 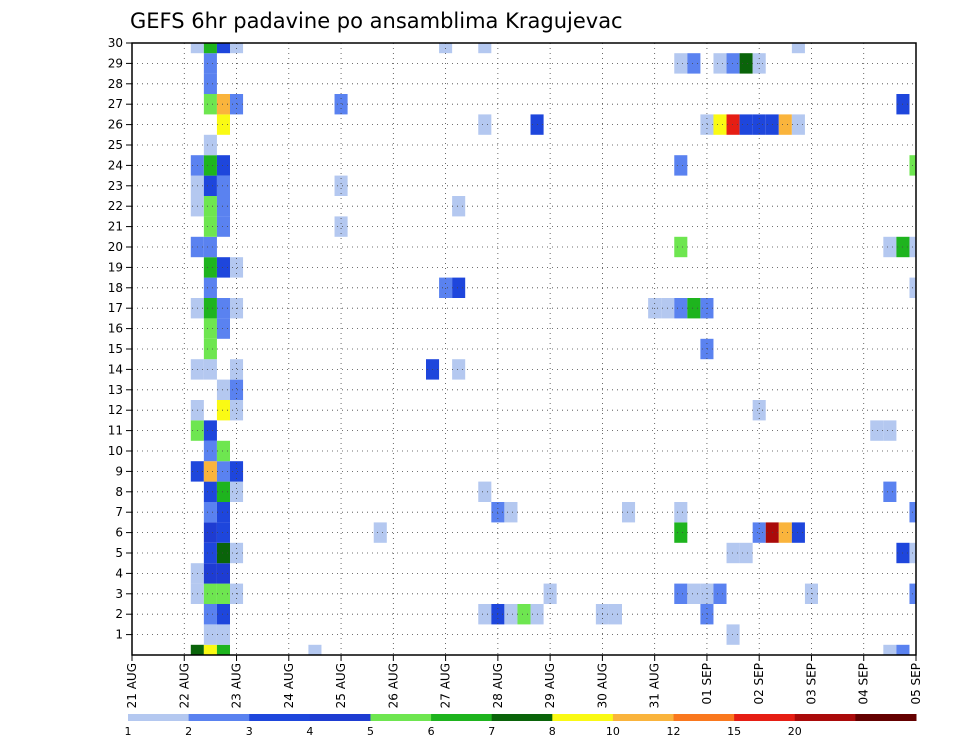 What do you see at coordinates (393, 685) in the screenshot?
I see `x-tick-label: 26 AUG` at bounding box center [393, 685].